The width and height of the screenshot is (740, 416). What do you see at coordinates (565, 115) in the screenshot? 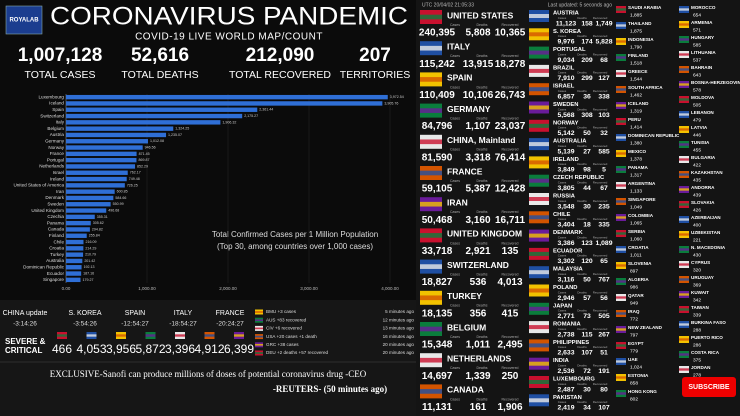
I see `cases: 5,568` at bounding box center [565, 115].